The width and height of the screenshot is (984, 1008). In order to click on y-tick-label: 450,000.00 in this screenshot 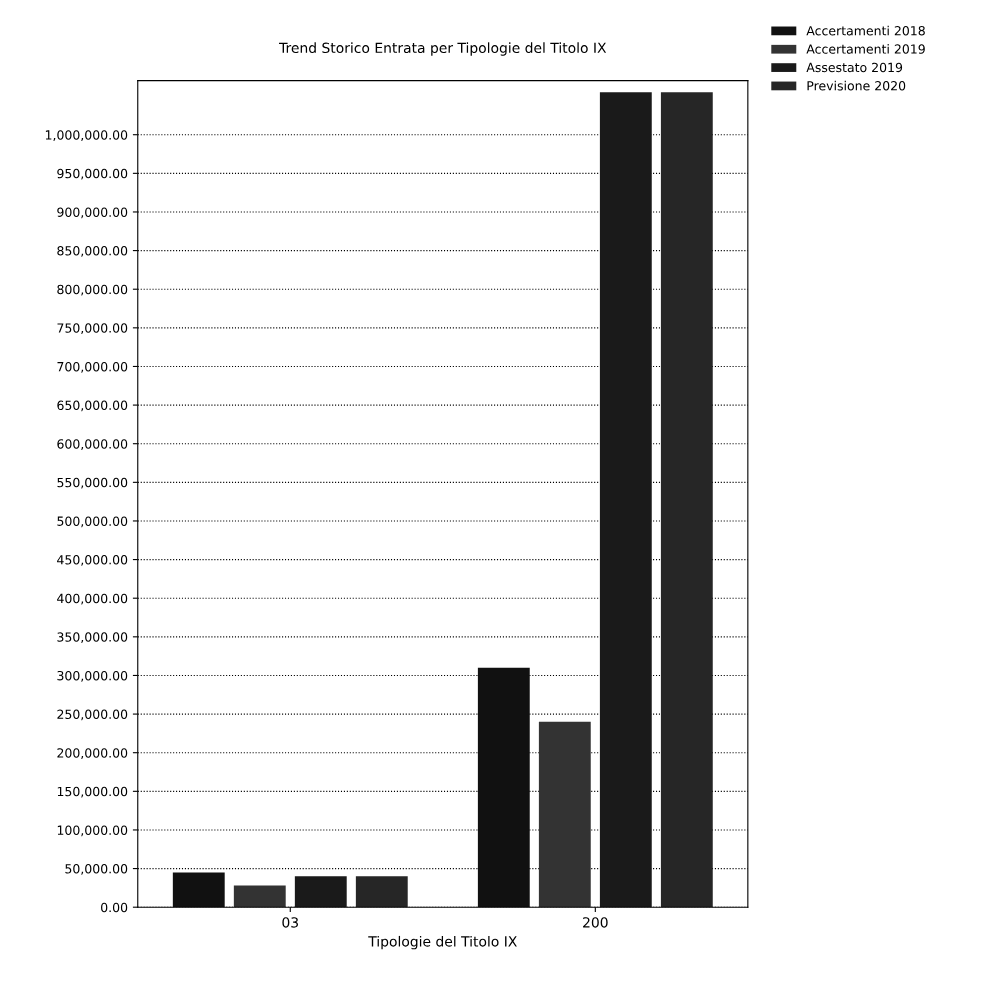, I will do `click(92, 560)`.